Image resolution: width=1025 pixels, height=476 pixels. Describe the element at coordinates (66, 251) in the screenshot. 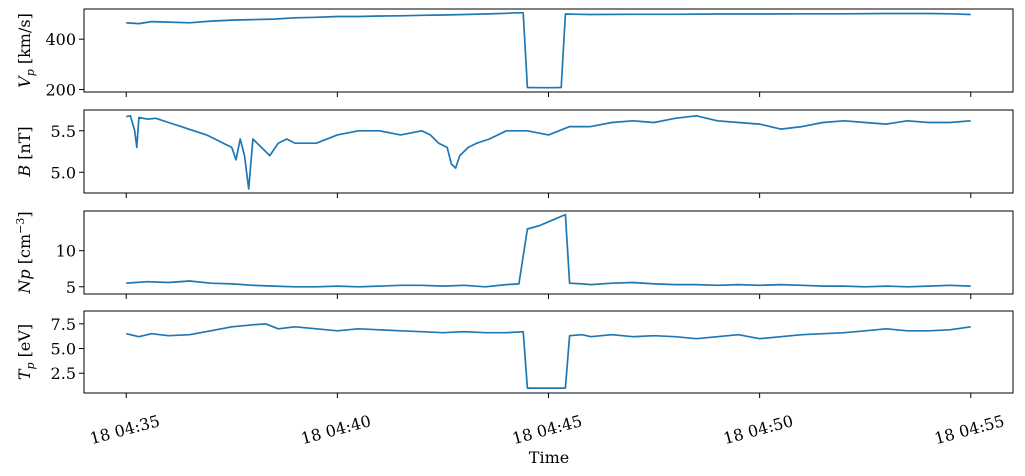

I see `y-tick-label-panel-3: 10` at that location.